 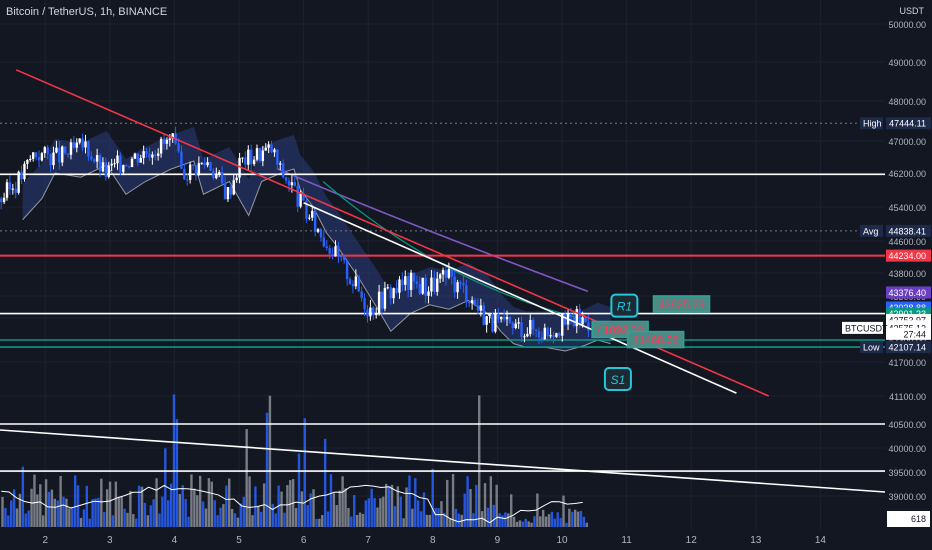 I want to click on time-tick-label: 3, so click(x=110, y=540).